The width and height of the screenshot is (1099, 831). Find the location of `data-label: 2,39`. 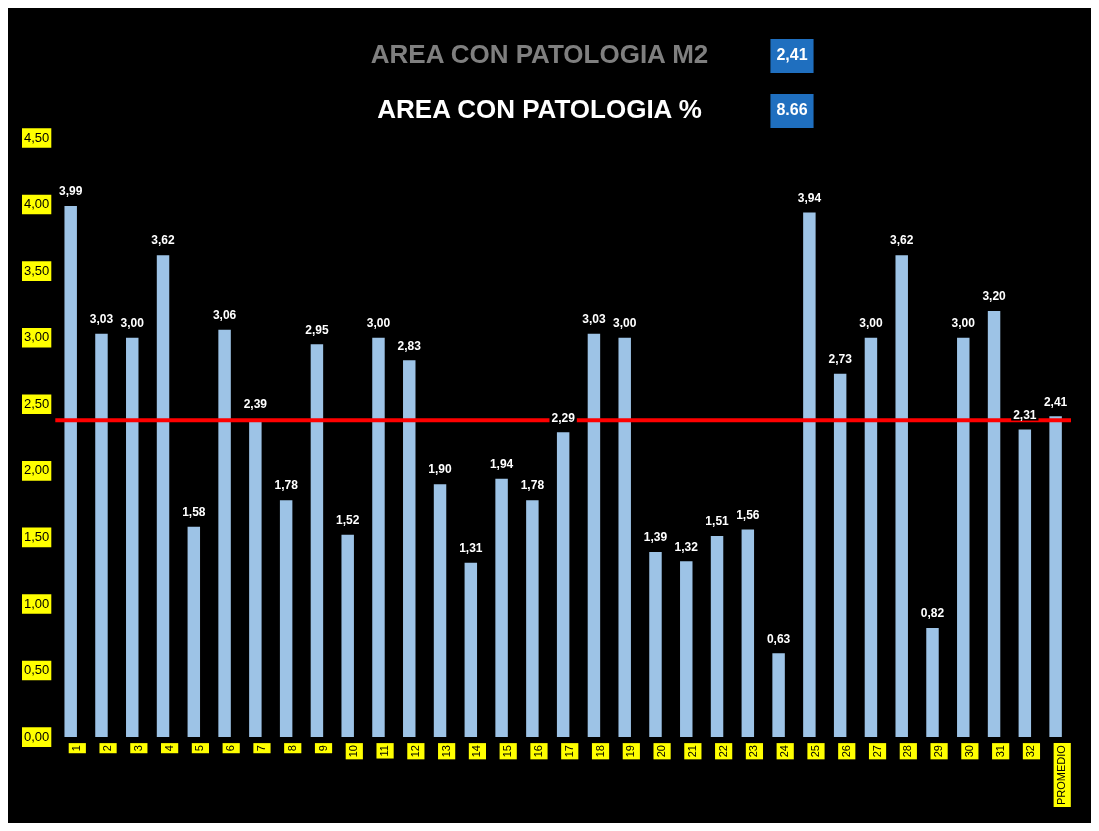

data-label: 2,39 is located at coordinates (255, 404).